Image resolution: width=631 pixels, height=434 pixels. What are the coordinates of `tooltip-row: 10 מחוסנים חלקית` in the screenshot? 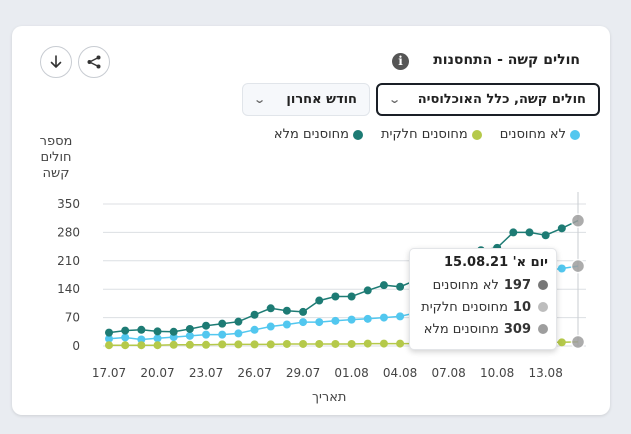 It's located at (483, 307).